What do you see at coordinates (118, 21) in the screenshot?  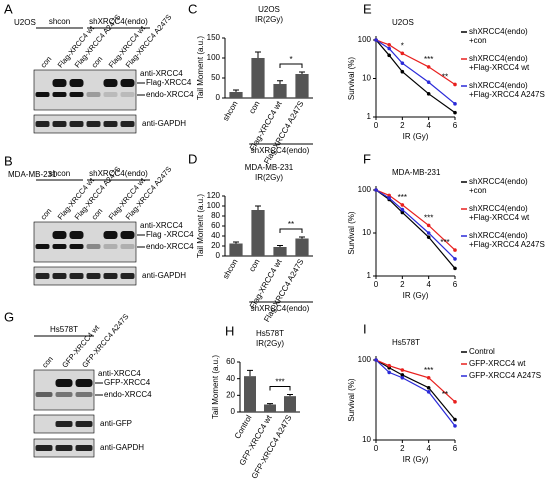 I see `group-label: shXRCC4(endo)` at bounding box center [118, 21].